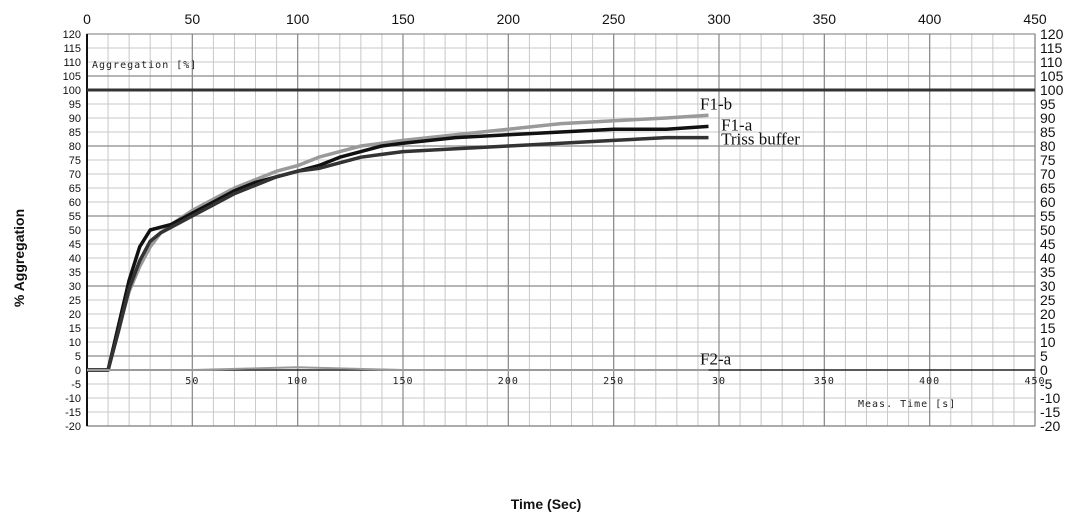  I want to click on y-tick-label-left: 75, so click(75, 161).